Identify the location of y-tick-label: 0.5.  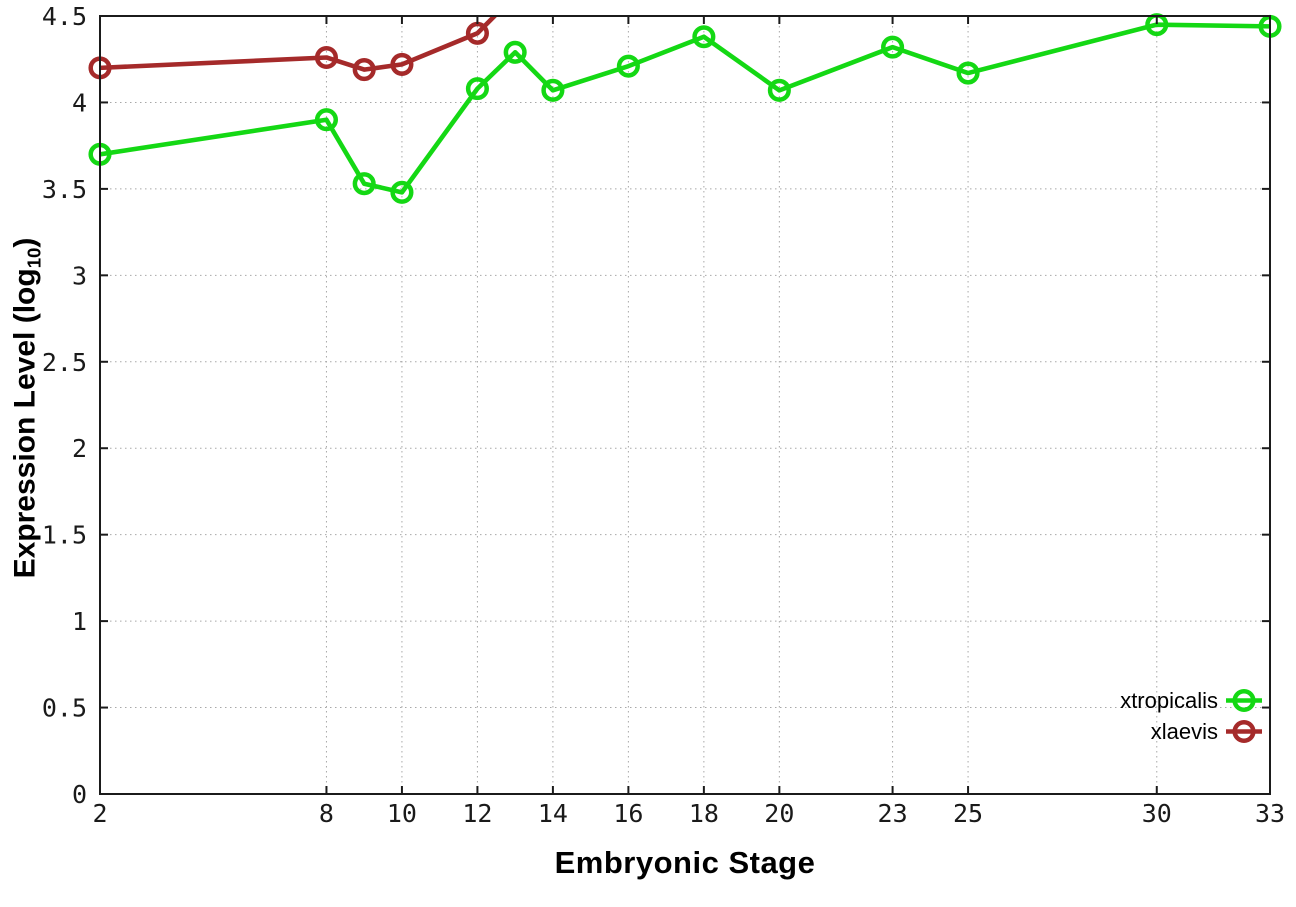
(64, 708).